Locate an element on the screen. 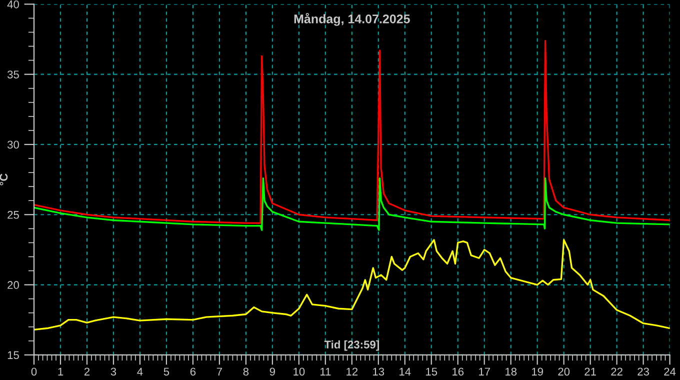  x-tick-label: 20 is located at coordinates (564, 372).